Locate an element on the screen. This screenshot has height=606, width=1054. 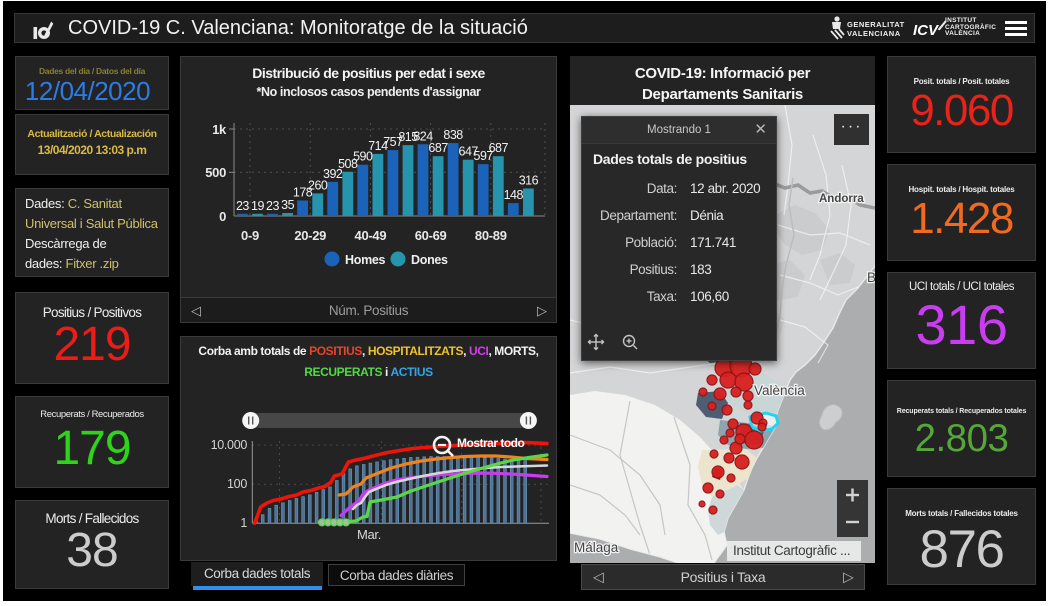
svg-text: 178 is located at coordinates (303, 193).